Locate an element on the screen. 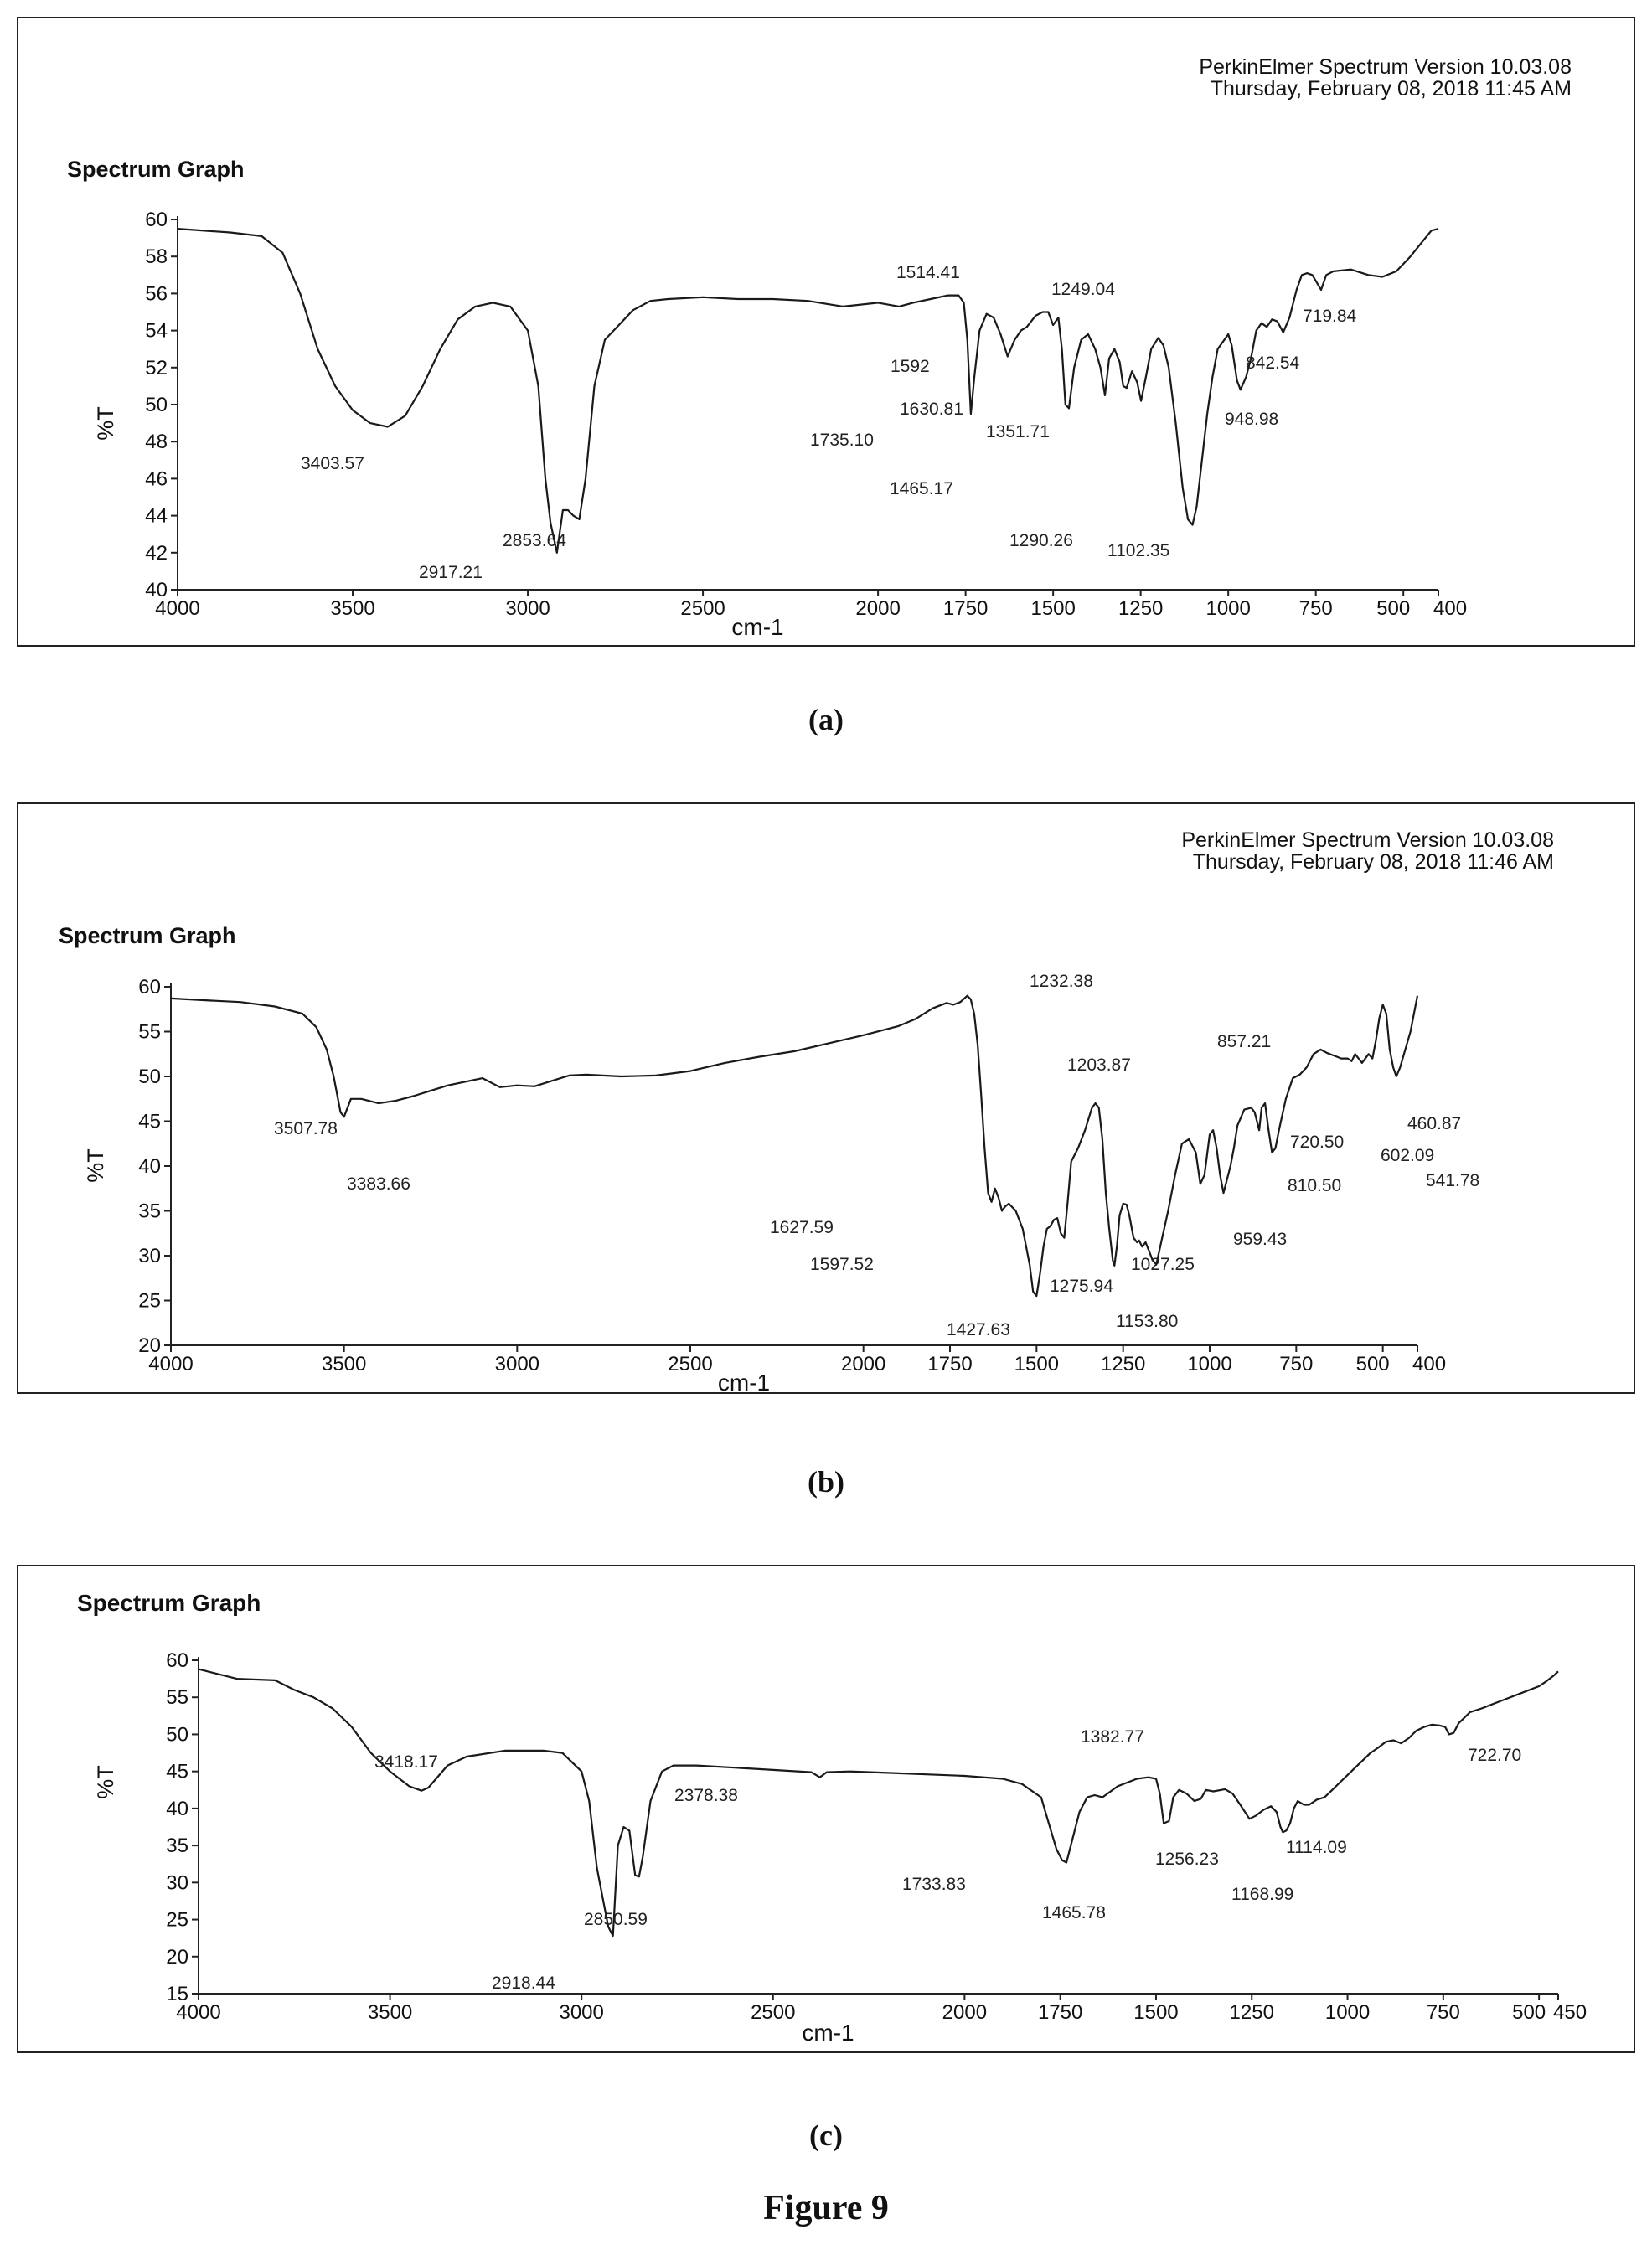 The image size is (1652, 2250). peak-label: 2378.38 is located at coordinates (706, 1795).